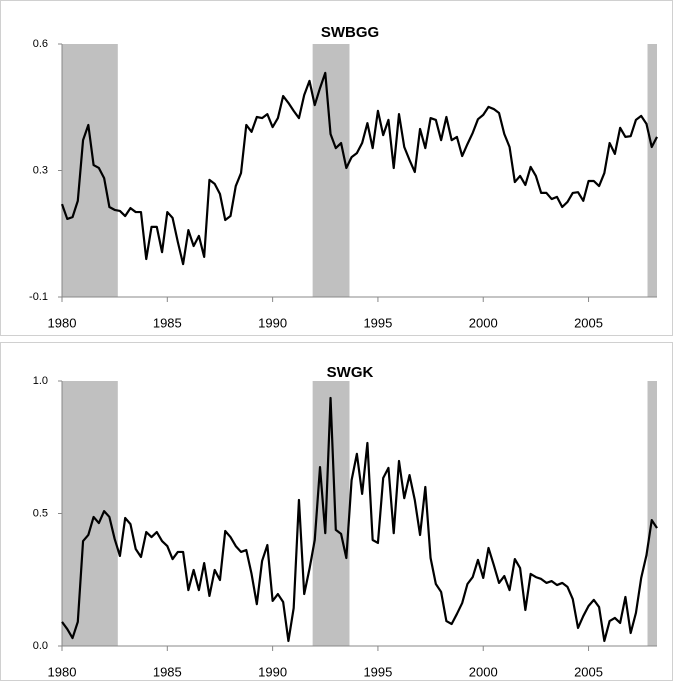 Image resolution: width=673 pixels, height=681 pixels. I want to click on y-tick-label: -0.1, so click(38, 297).